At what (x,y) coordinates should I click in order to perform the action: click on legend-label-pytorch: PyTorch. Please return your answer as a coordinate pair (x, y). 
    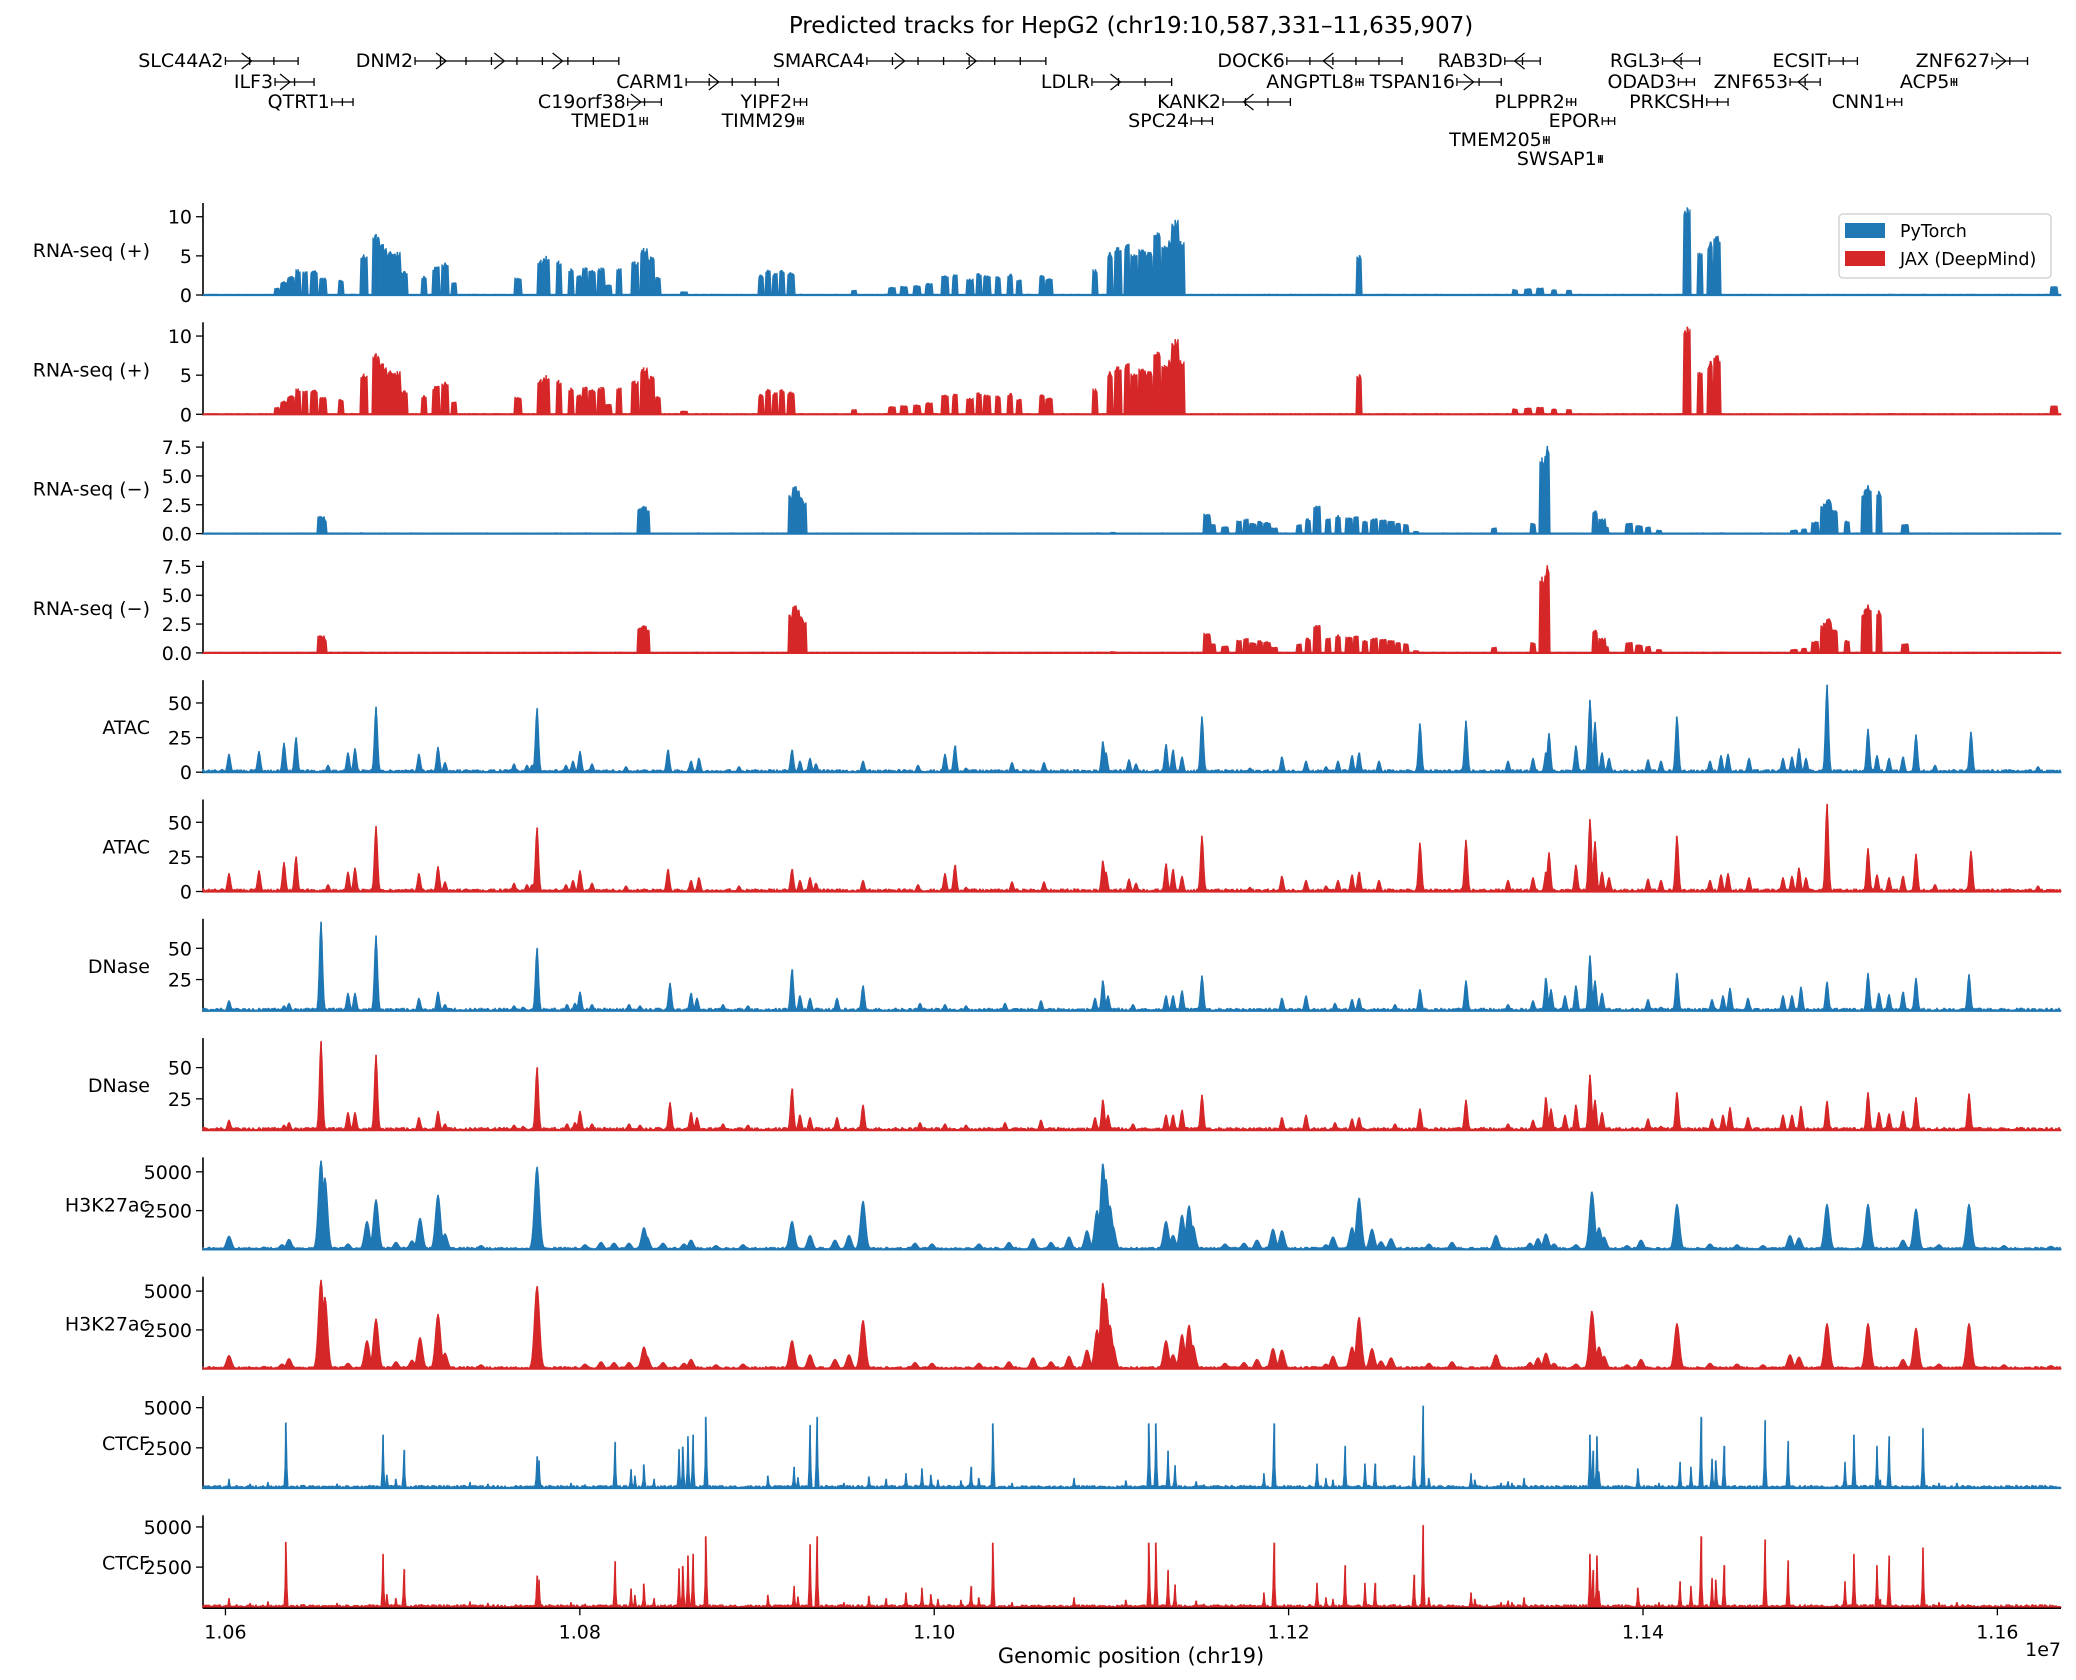
    Looking at the image, I should click on (1933, 232).